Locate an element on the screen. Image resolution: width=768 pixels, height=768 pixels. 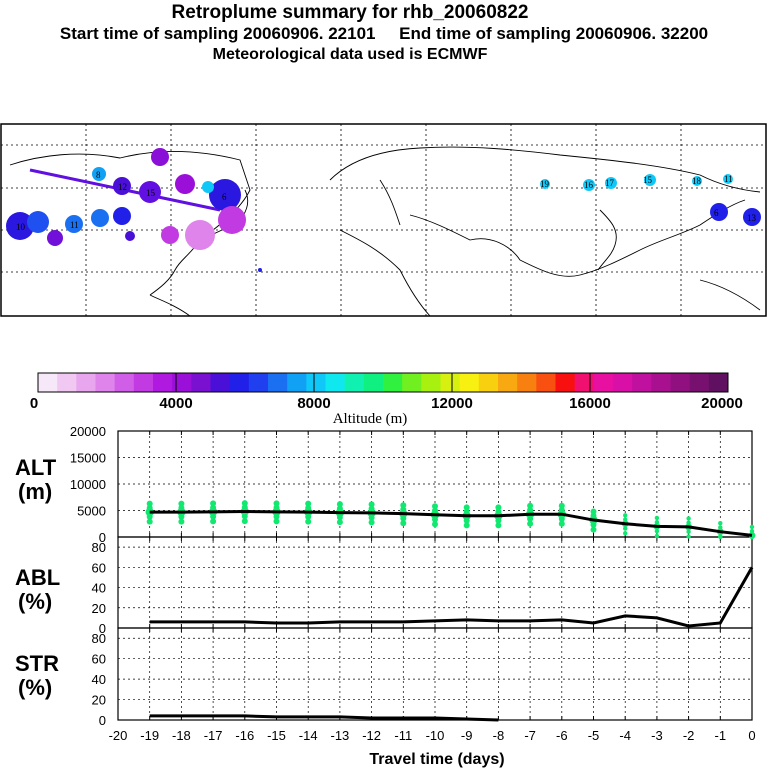
end-time: End time of sampling 20060906. 32200 is located at coordinates (554, 33).